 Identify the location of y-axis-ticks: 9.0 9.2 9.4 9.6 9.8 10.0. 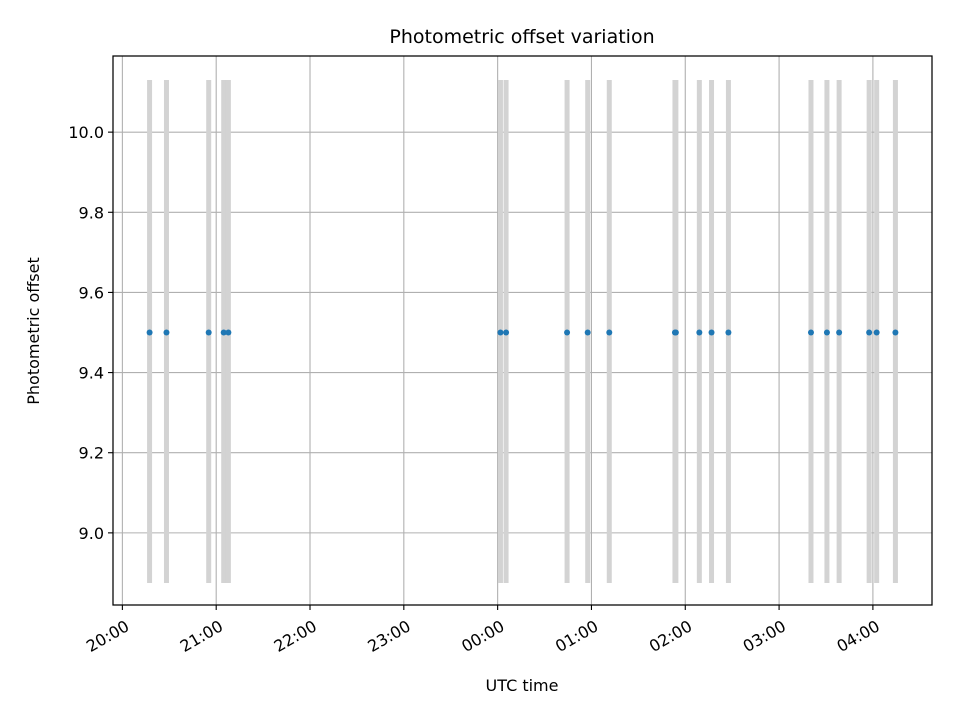
(90, 333).